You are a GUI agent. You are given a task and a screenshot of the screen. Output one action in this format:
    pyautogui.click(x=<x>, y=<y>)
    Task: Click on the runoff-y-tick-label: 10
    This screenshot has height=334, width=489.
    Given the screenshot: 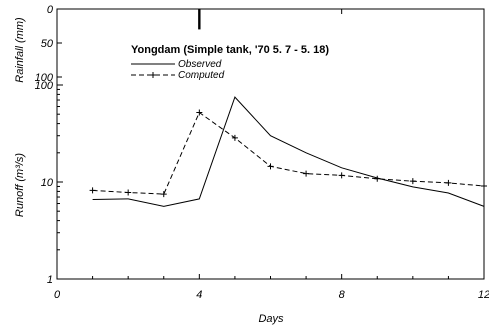 What is the action you would take?
    pyautogui.click(x=47, y=183)
    